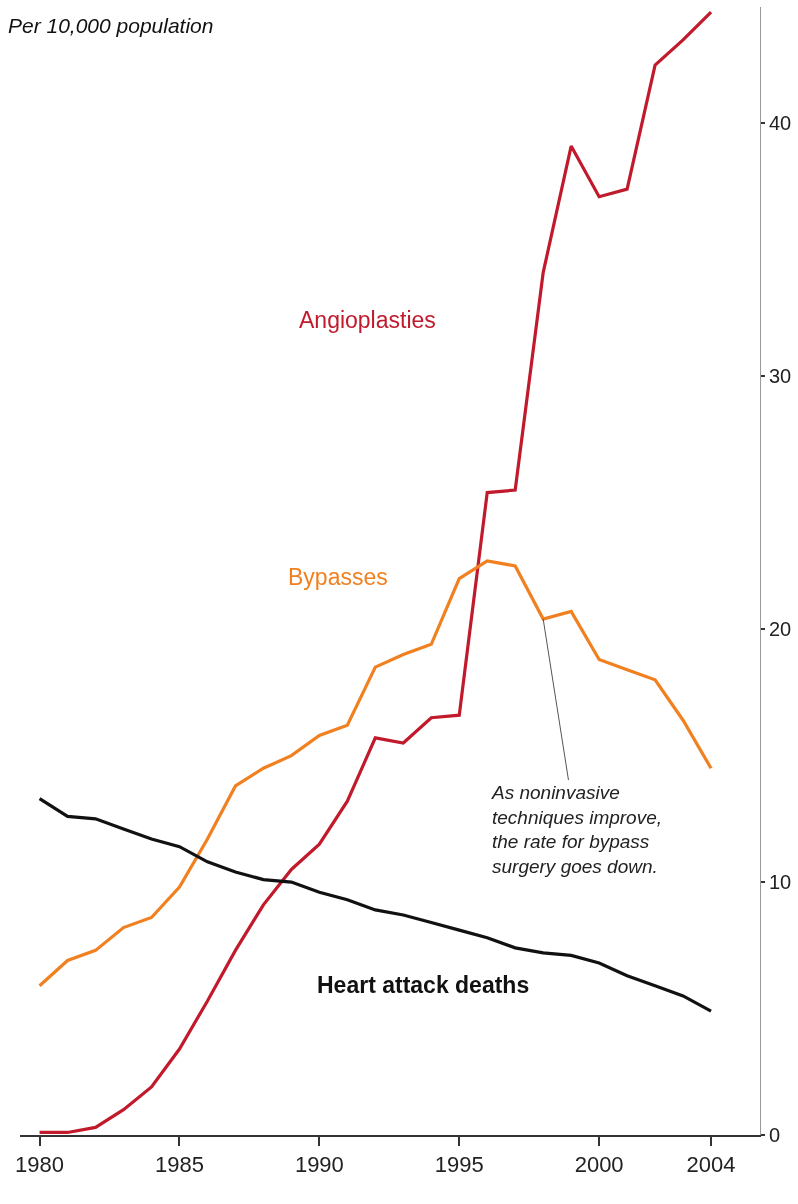 This screenshot has height=1204, width=798. Describe the element at coordinates (775, 1135) in the screenshot. I see `y-tick-label: 0` at that location.